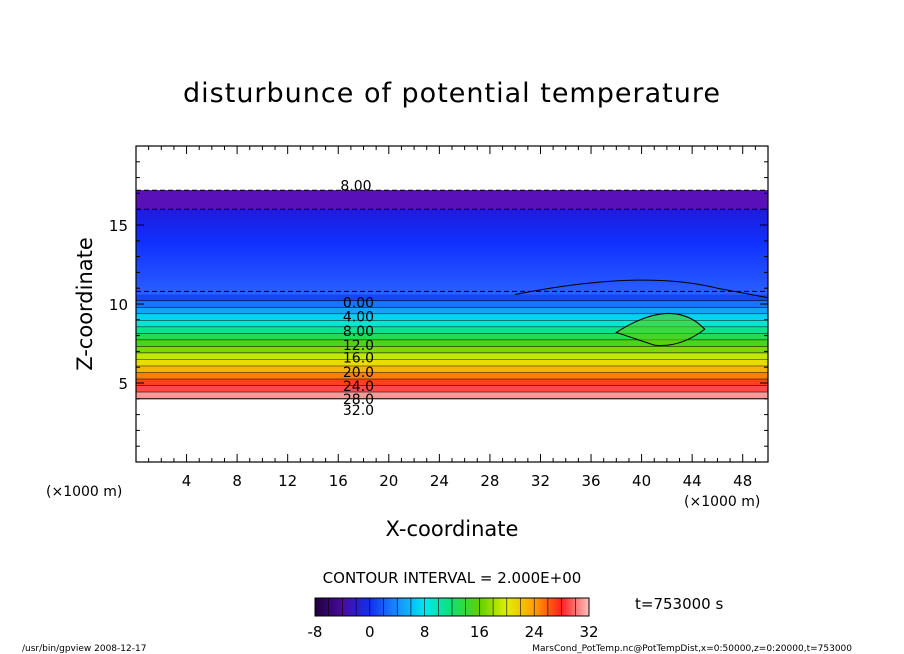  What do you see at coordinates (358, 373) in the screenshot?
I see `contour-value-label: 20.0` at bounding box center [358, 373].